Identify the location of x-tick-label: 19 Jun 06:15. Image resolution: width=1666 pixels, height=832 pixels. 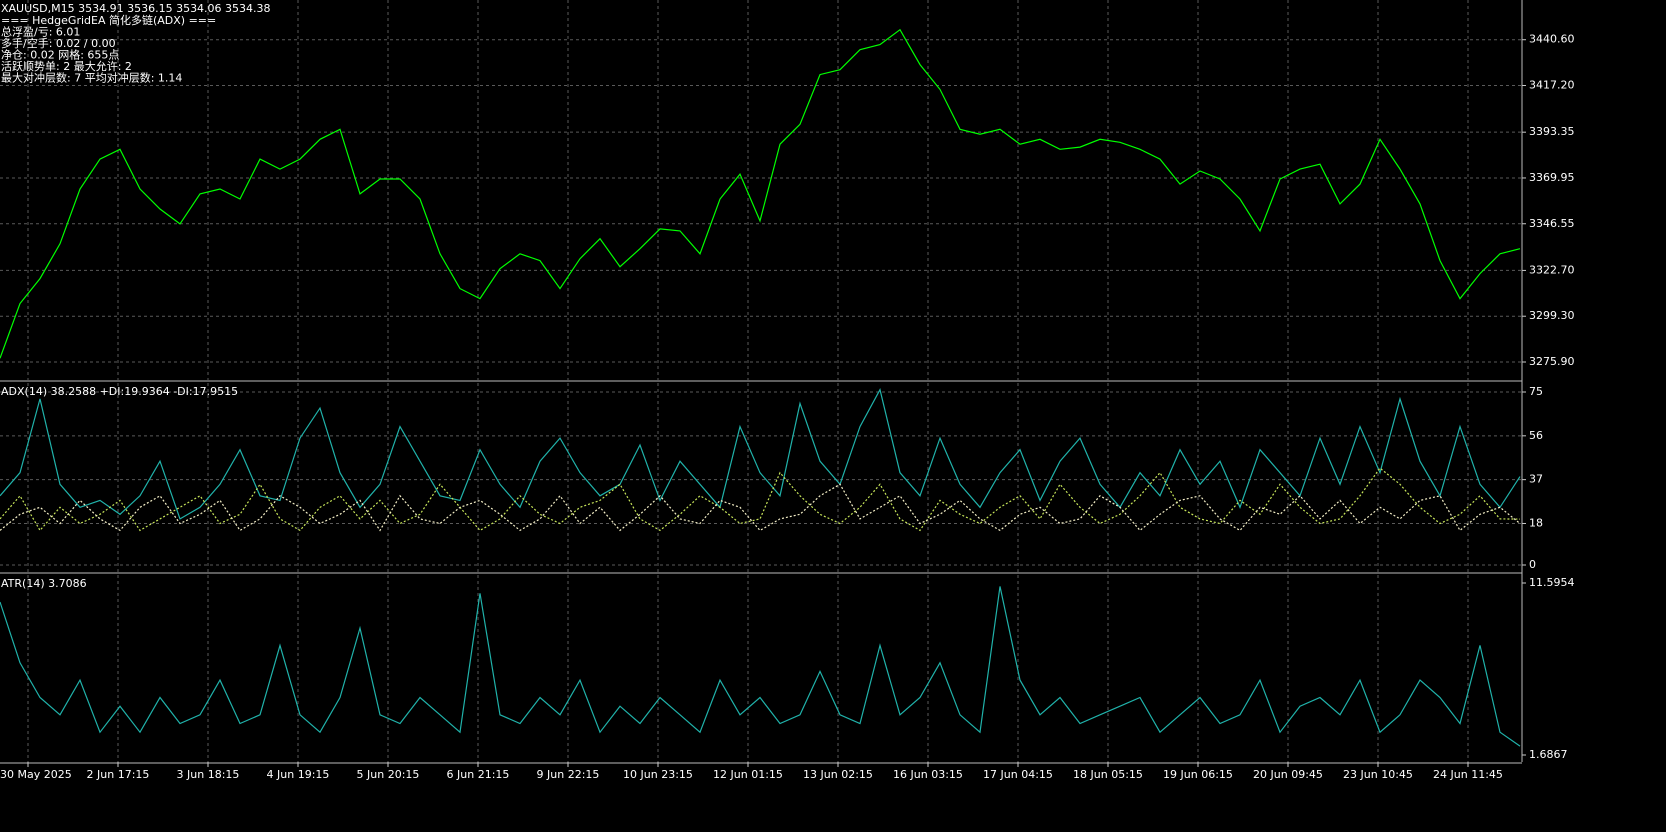
(1198, 774).